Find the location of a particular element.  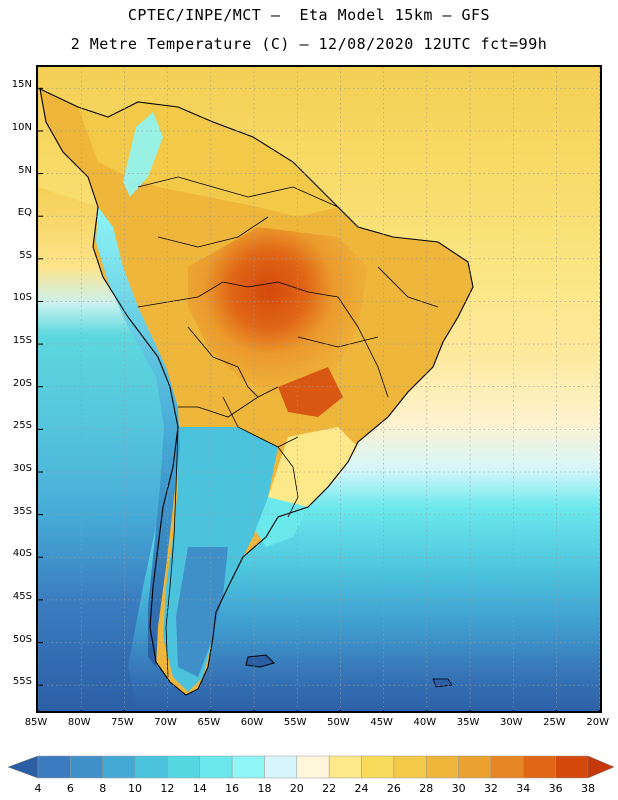

latitude-label: 30S is located at coordinates (22, 468).